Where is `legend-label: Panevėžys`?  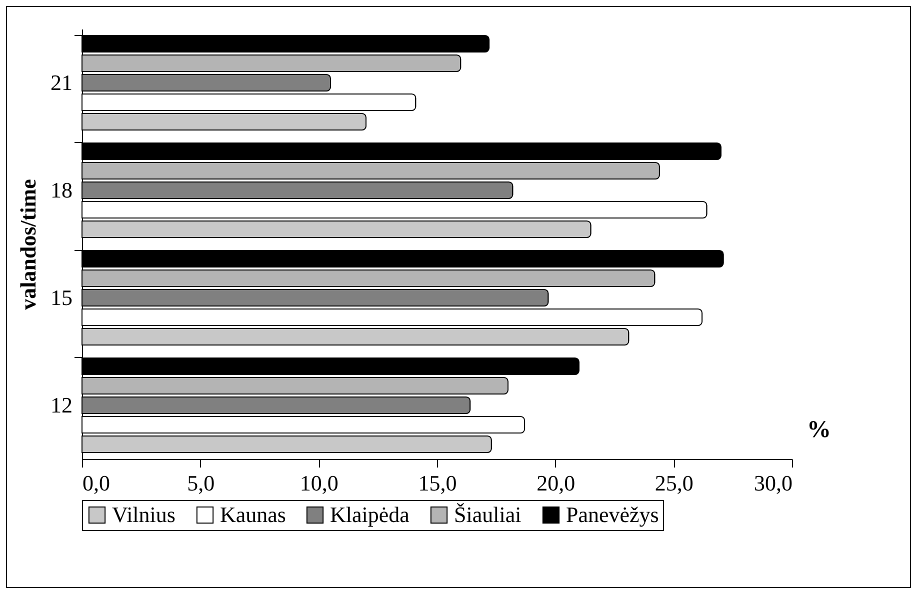
legend-label: Panevėžys is located at coordinates (612, 514).